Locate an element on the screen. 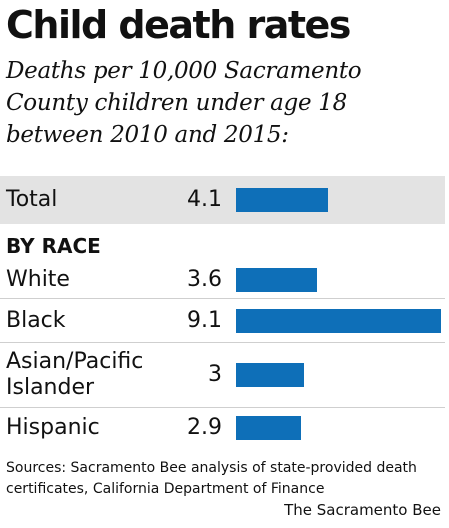 The width and height of the screenshot is (449, 528). chart-title: Child death rates is located at coordinates (178, 25).